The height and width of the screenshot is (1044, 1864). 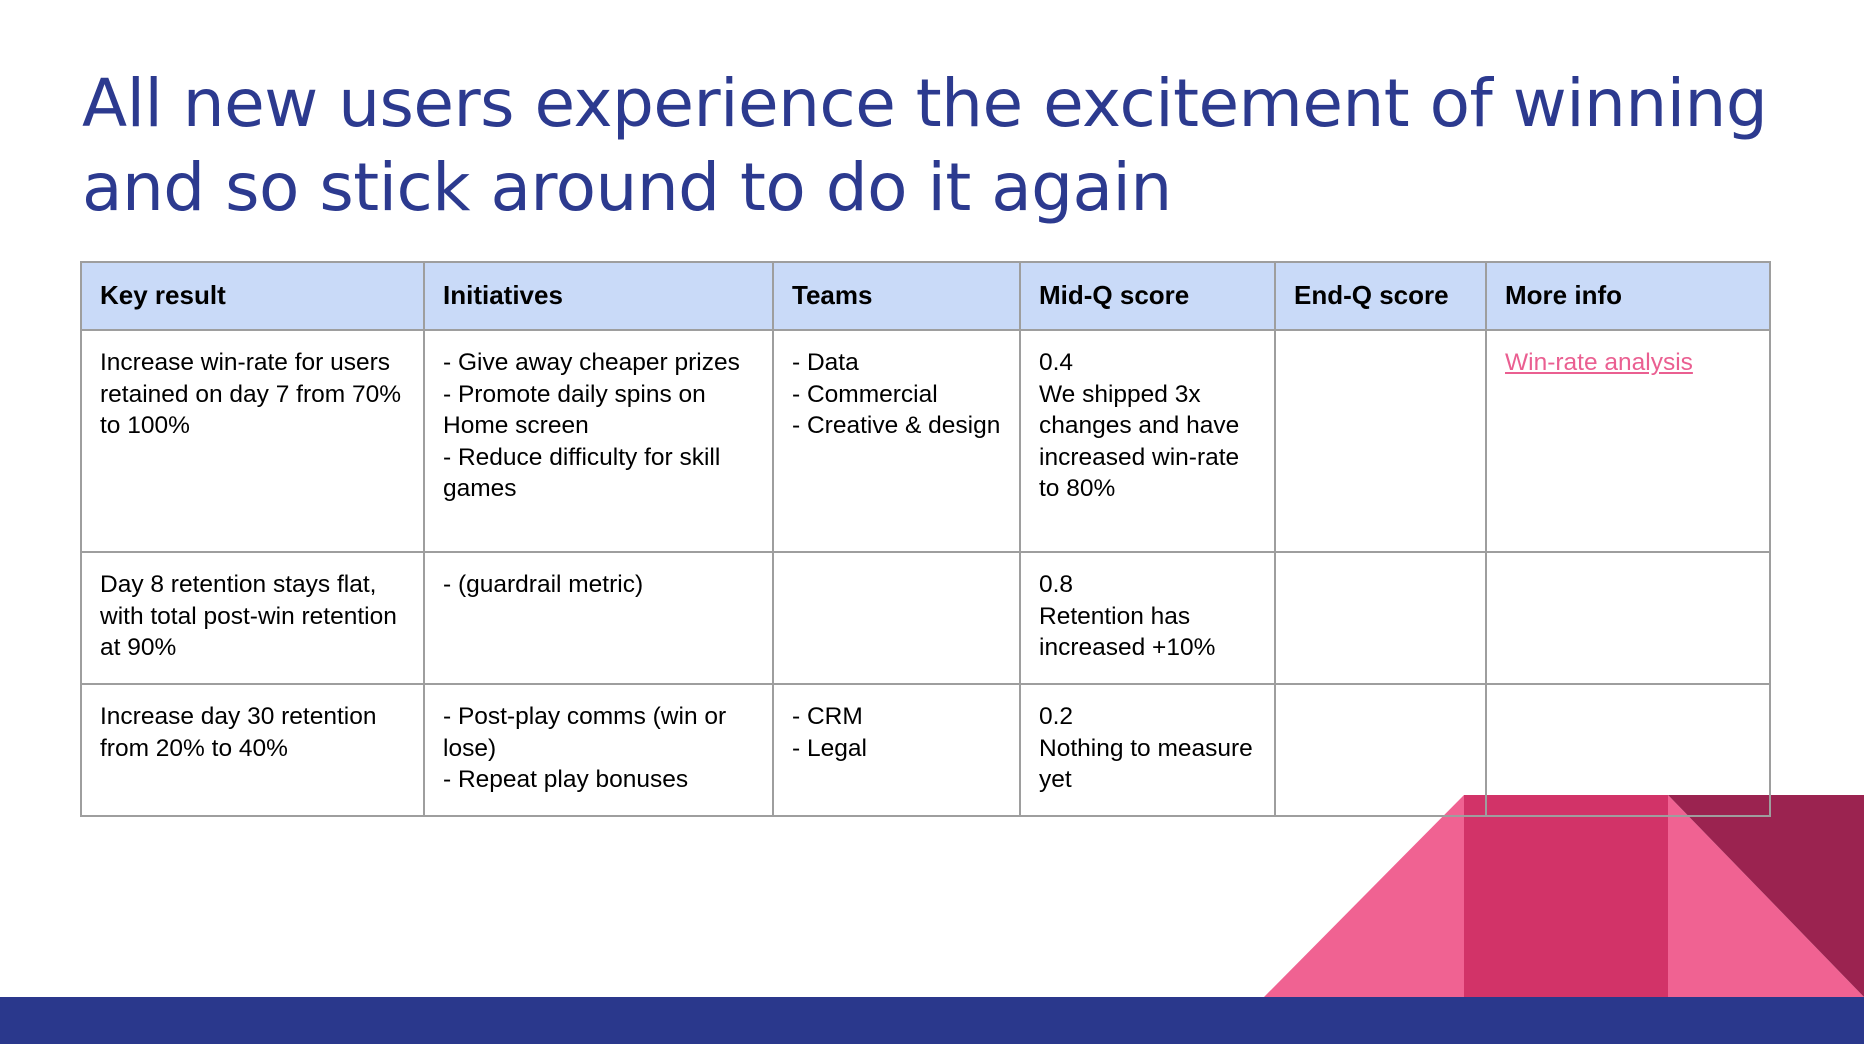 What do you see at coordinates (1628, 441) in the screenshot?
I see `cell-more-info: Win-rate analysis` at bounding box center [1628, 441].